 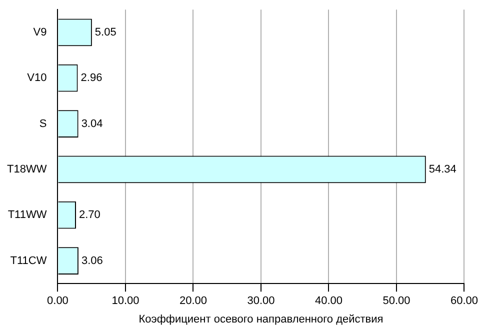 I want to click on x-tick-label: 0.00, so click(x=57, y=301).